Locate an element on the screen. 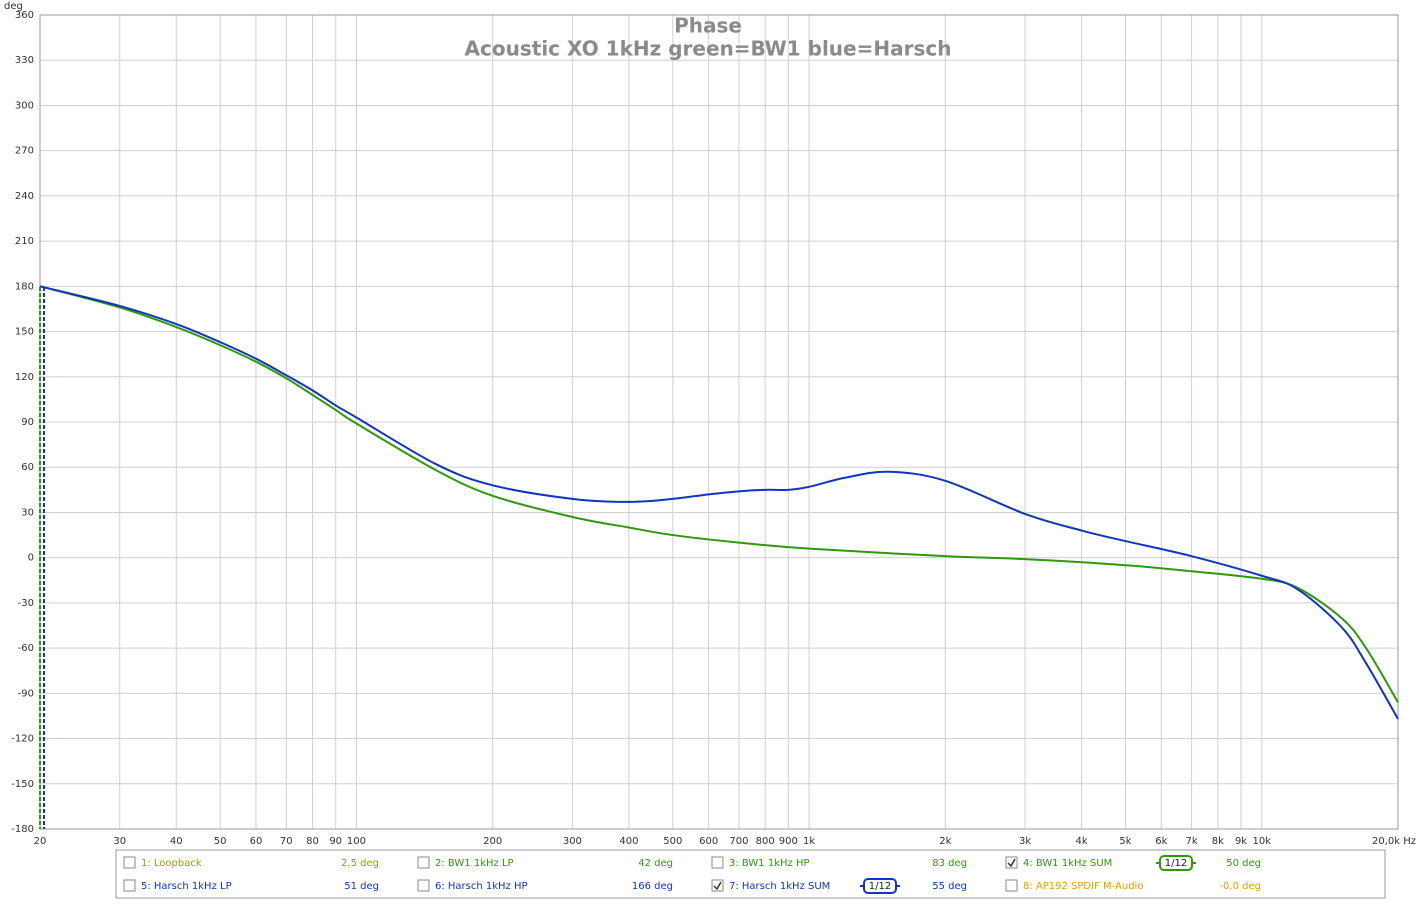  trace-name: 5: Harsch 1kHz LP is located at coordinates (186, 886).